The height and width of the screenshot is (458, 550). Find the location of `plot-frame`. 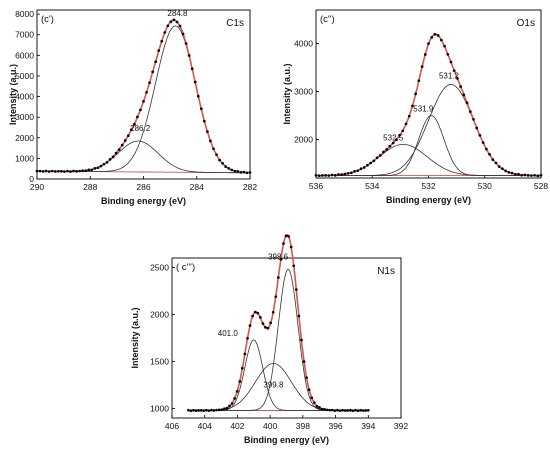

plot-frame is located at coordinates (286, 338).